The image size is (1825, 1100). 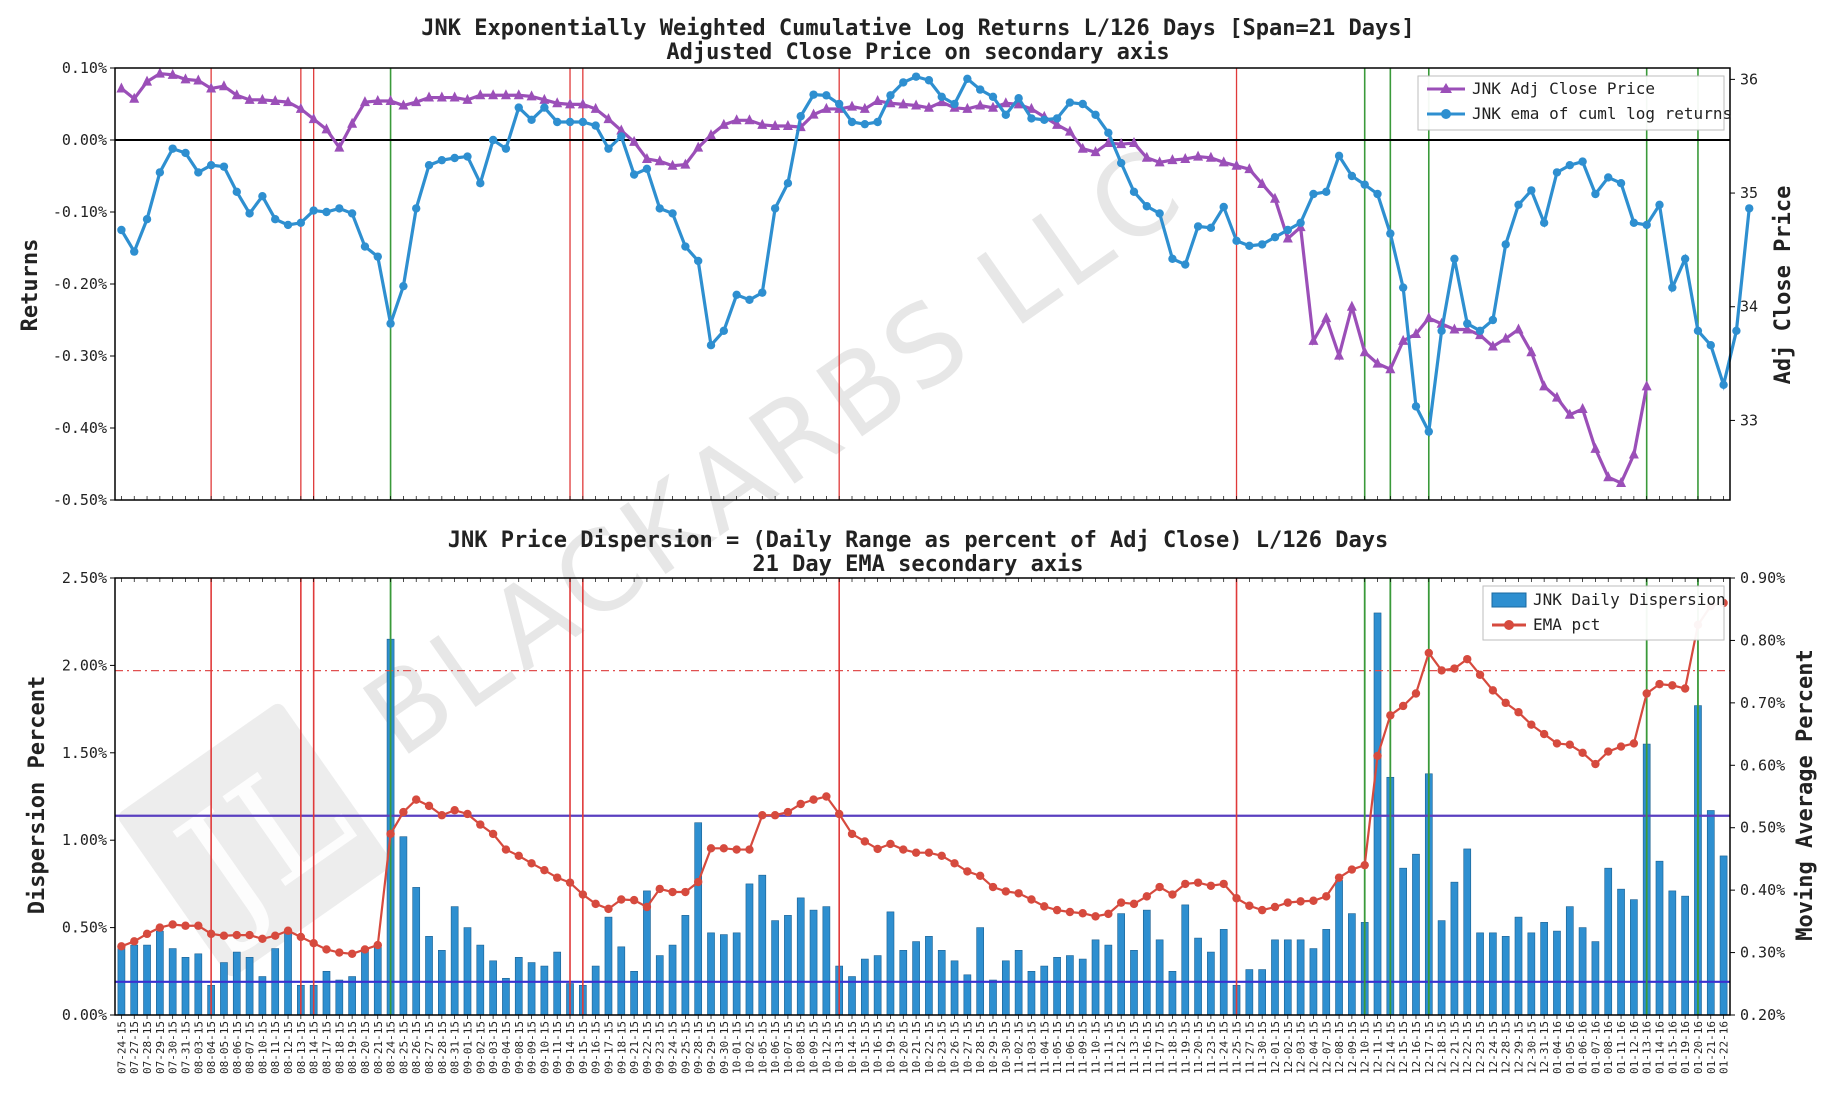 What do you see at coordinates (1749, 193) in the screenshot?
I see `y-right-tick-label: 35` at bounding box center [1749, 193].